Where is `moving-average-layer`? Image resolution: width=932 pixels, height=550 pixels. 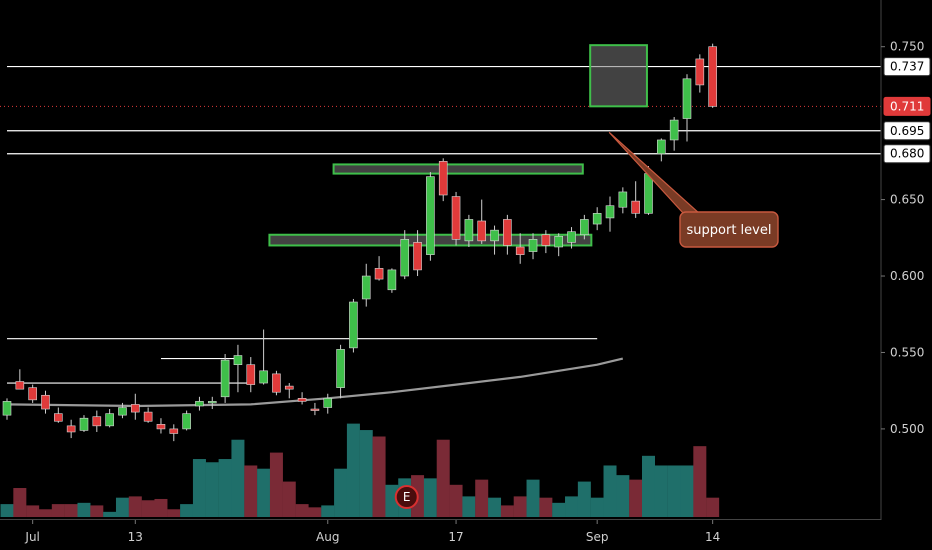
moving-average-layer is located at coordinates (315, 382).